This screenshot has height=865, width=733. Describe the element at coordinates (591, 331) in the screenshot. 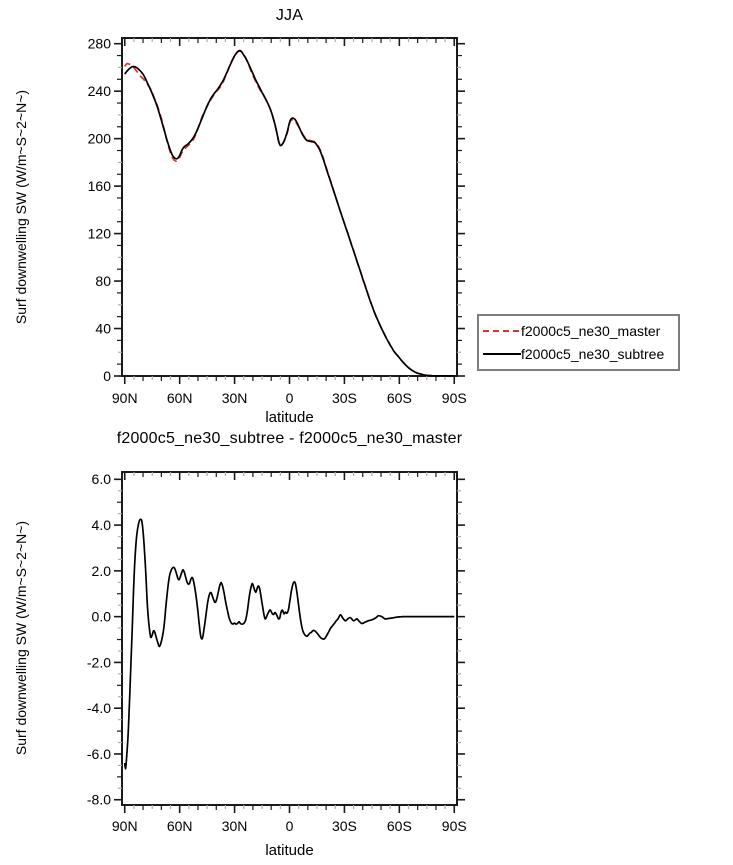

I see `legend-label-master: f2000c5_ne30_master` at that location.